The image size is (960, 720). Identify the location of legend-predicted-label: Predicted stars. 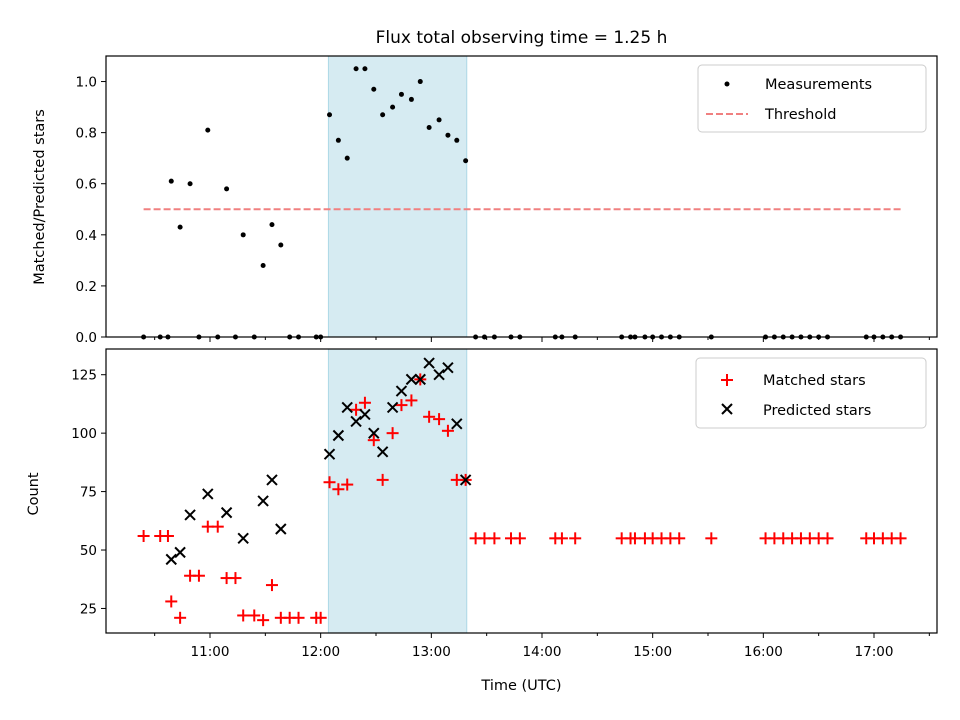
(817, 411).